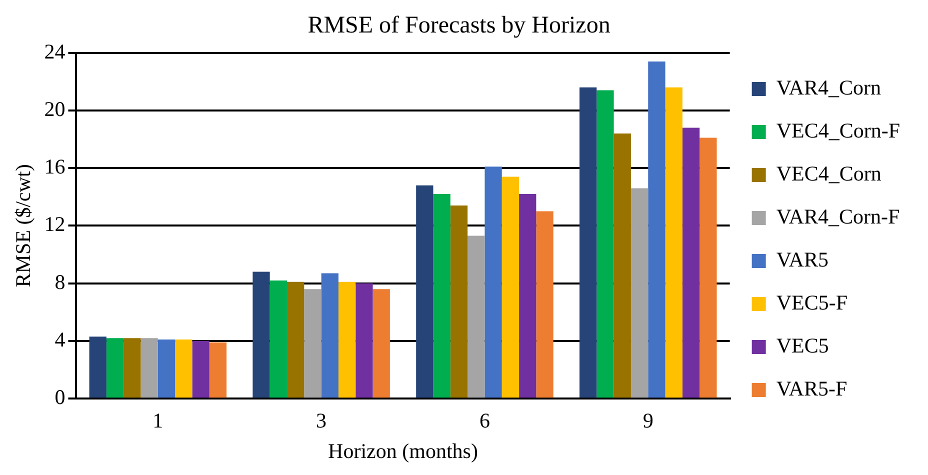 This screenshot has width=928, height=475. I want to click on y-tick-label: 12, so click(55, 224).